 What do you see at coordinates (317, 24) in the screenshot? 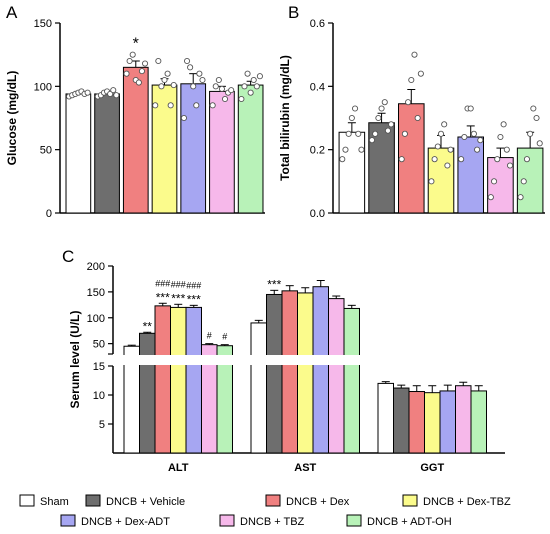
I see `y-tick-label: 0.6` at bounding box center [317, 24].